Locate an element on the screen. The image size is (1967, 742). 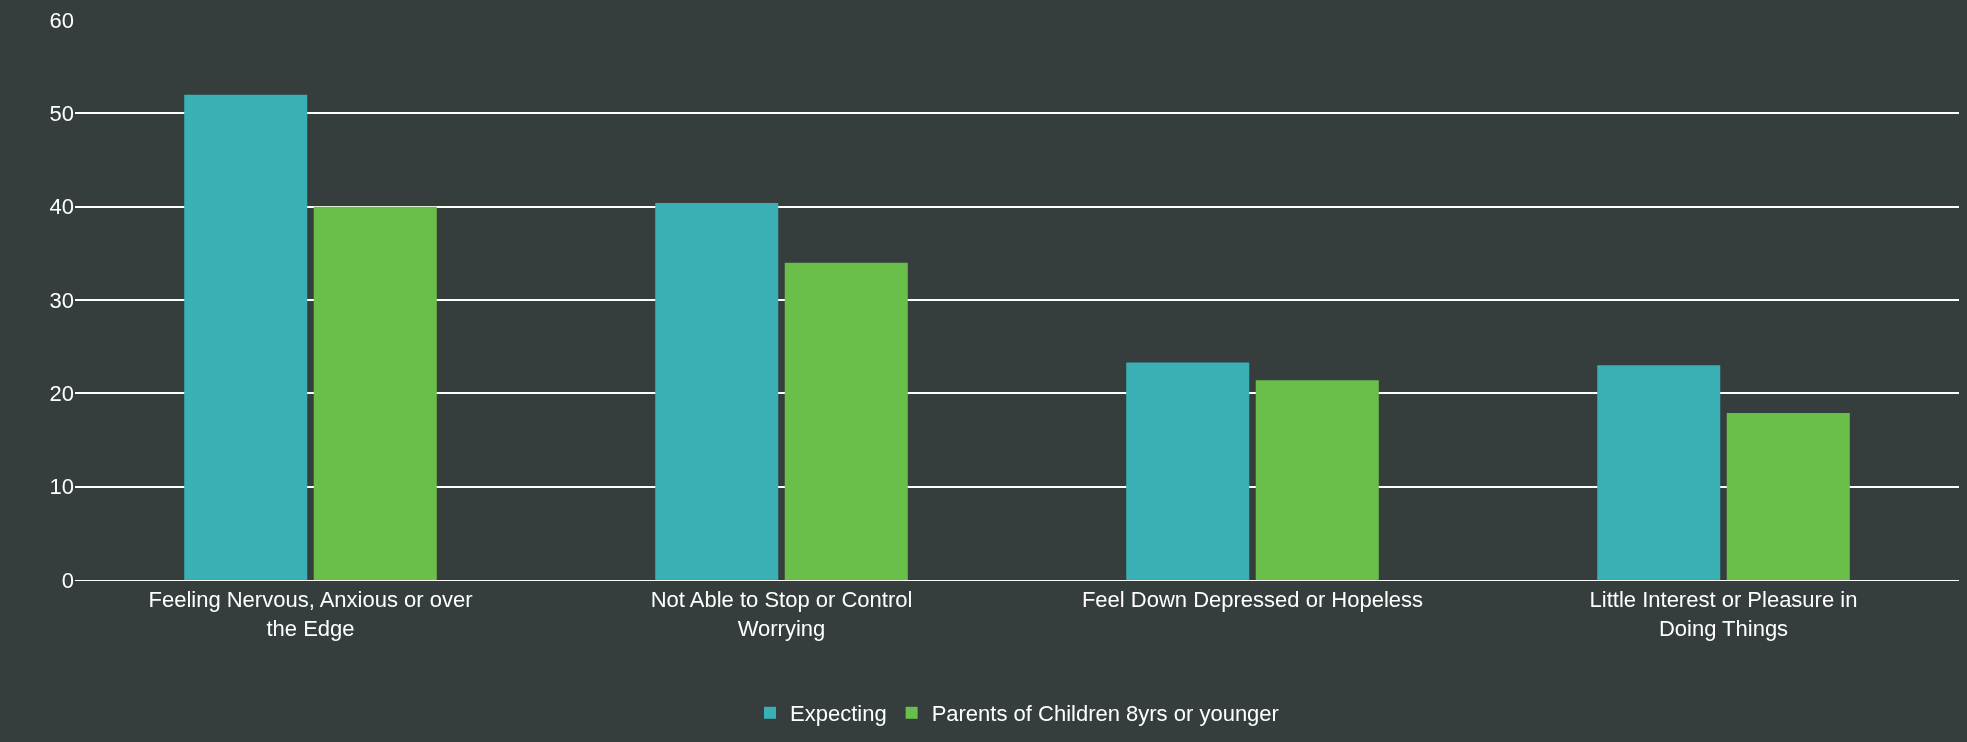
y-tick-label: 0 is located at coordinates (67, 580).